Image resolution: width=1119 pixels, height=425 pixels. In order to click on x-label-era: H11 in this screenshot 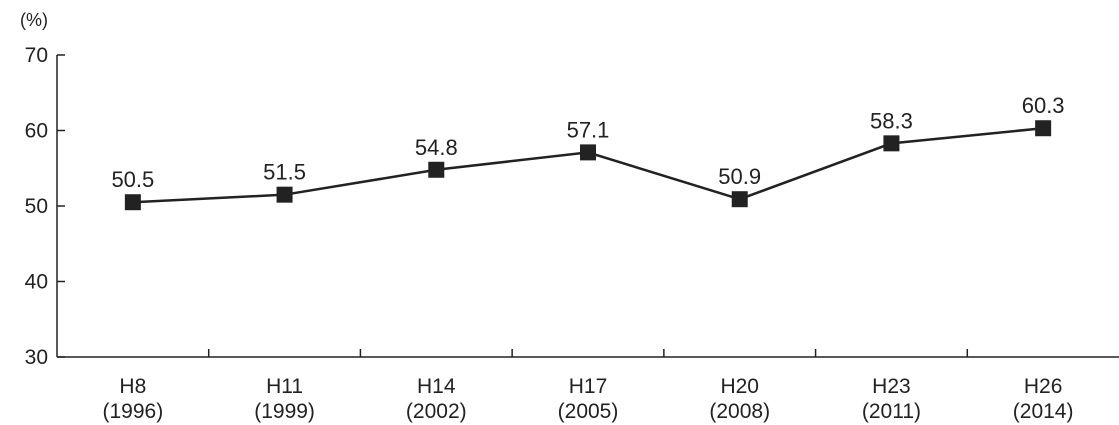, I will do `click(284, 386)`.